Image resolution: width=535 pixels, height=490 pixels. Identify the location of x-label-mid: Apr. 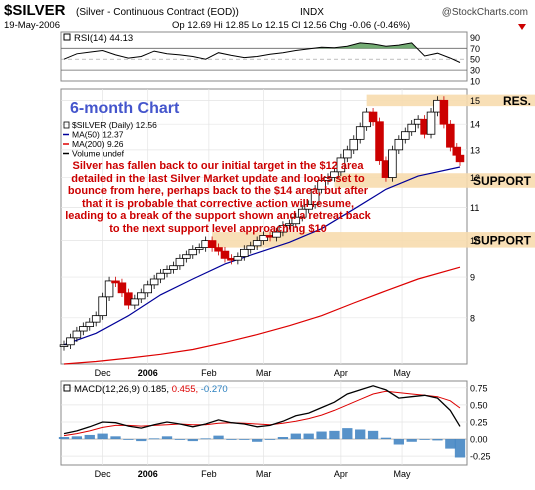
(341, 373).